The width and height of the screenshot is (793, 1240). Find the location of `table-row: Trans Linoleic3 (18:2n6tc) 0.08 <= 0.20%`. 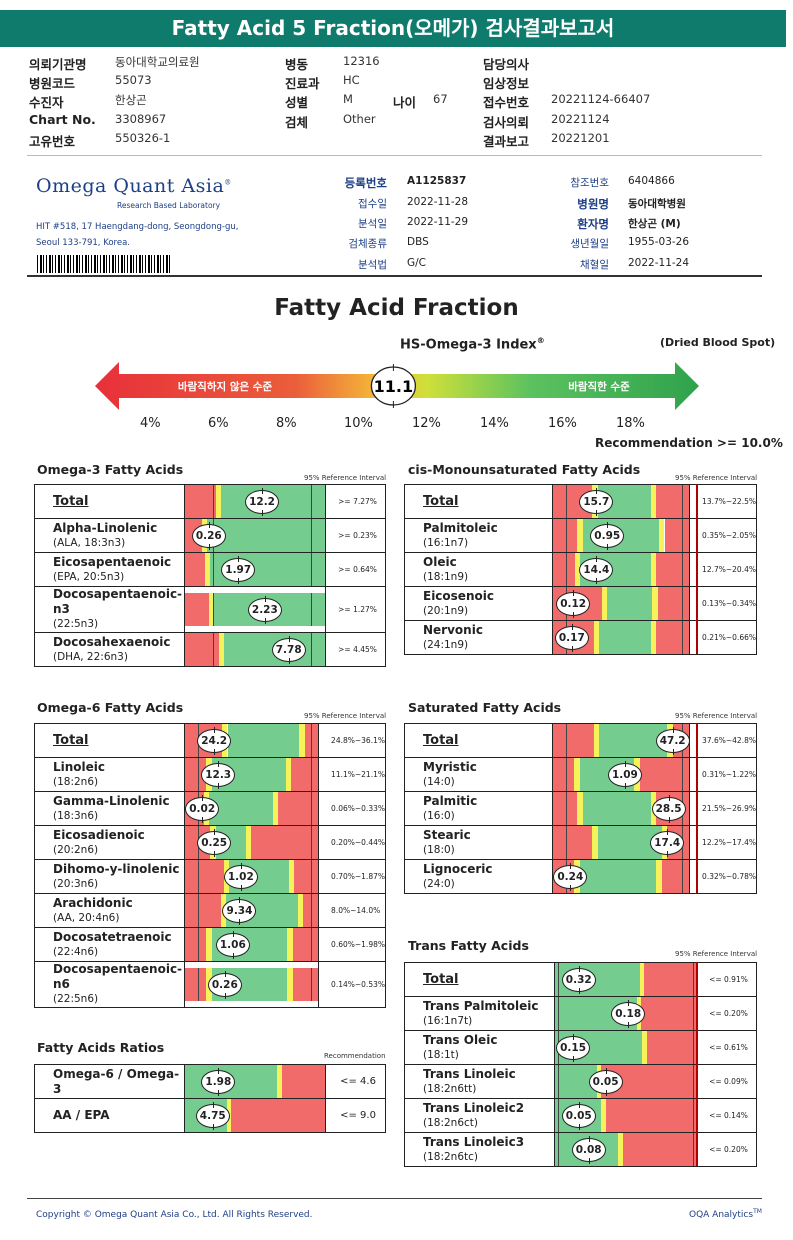

table-row: Trans Linoleic3 (18:2n6tc) 0.08 <= 0.20% is located at coordinates (580, 1149).